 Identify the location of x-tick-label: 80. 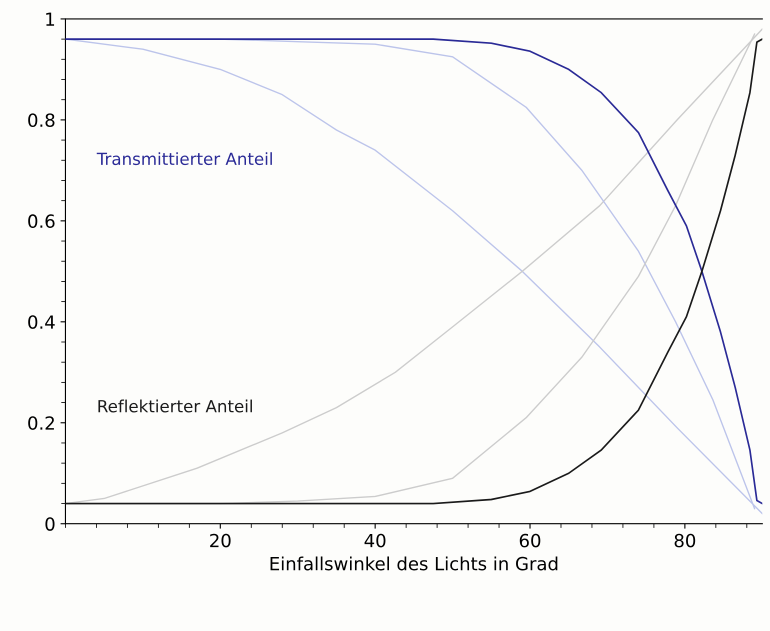
(685, 541).